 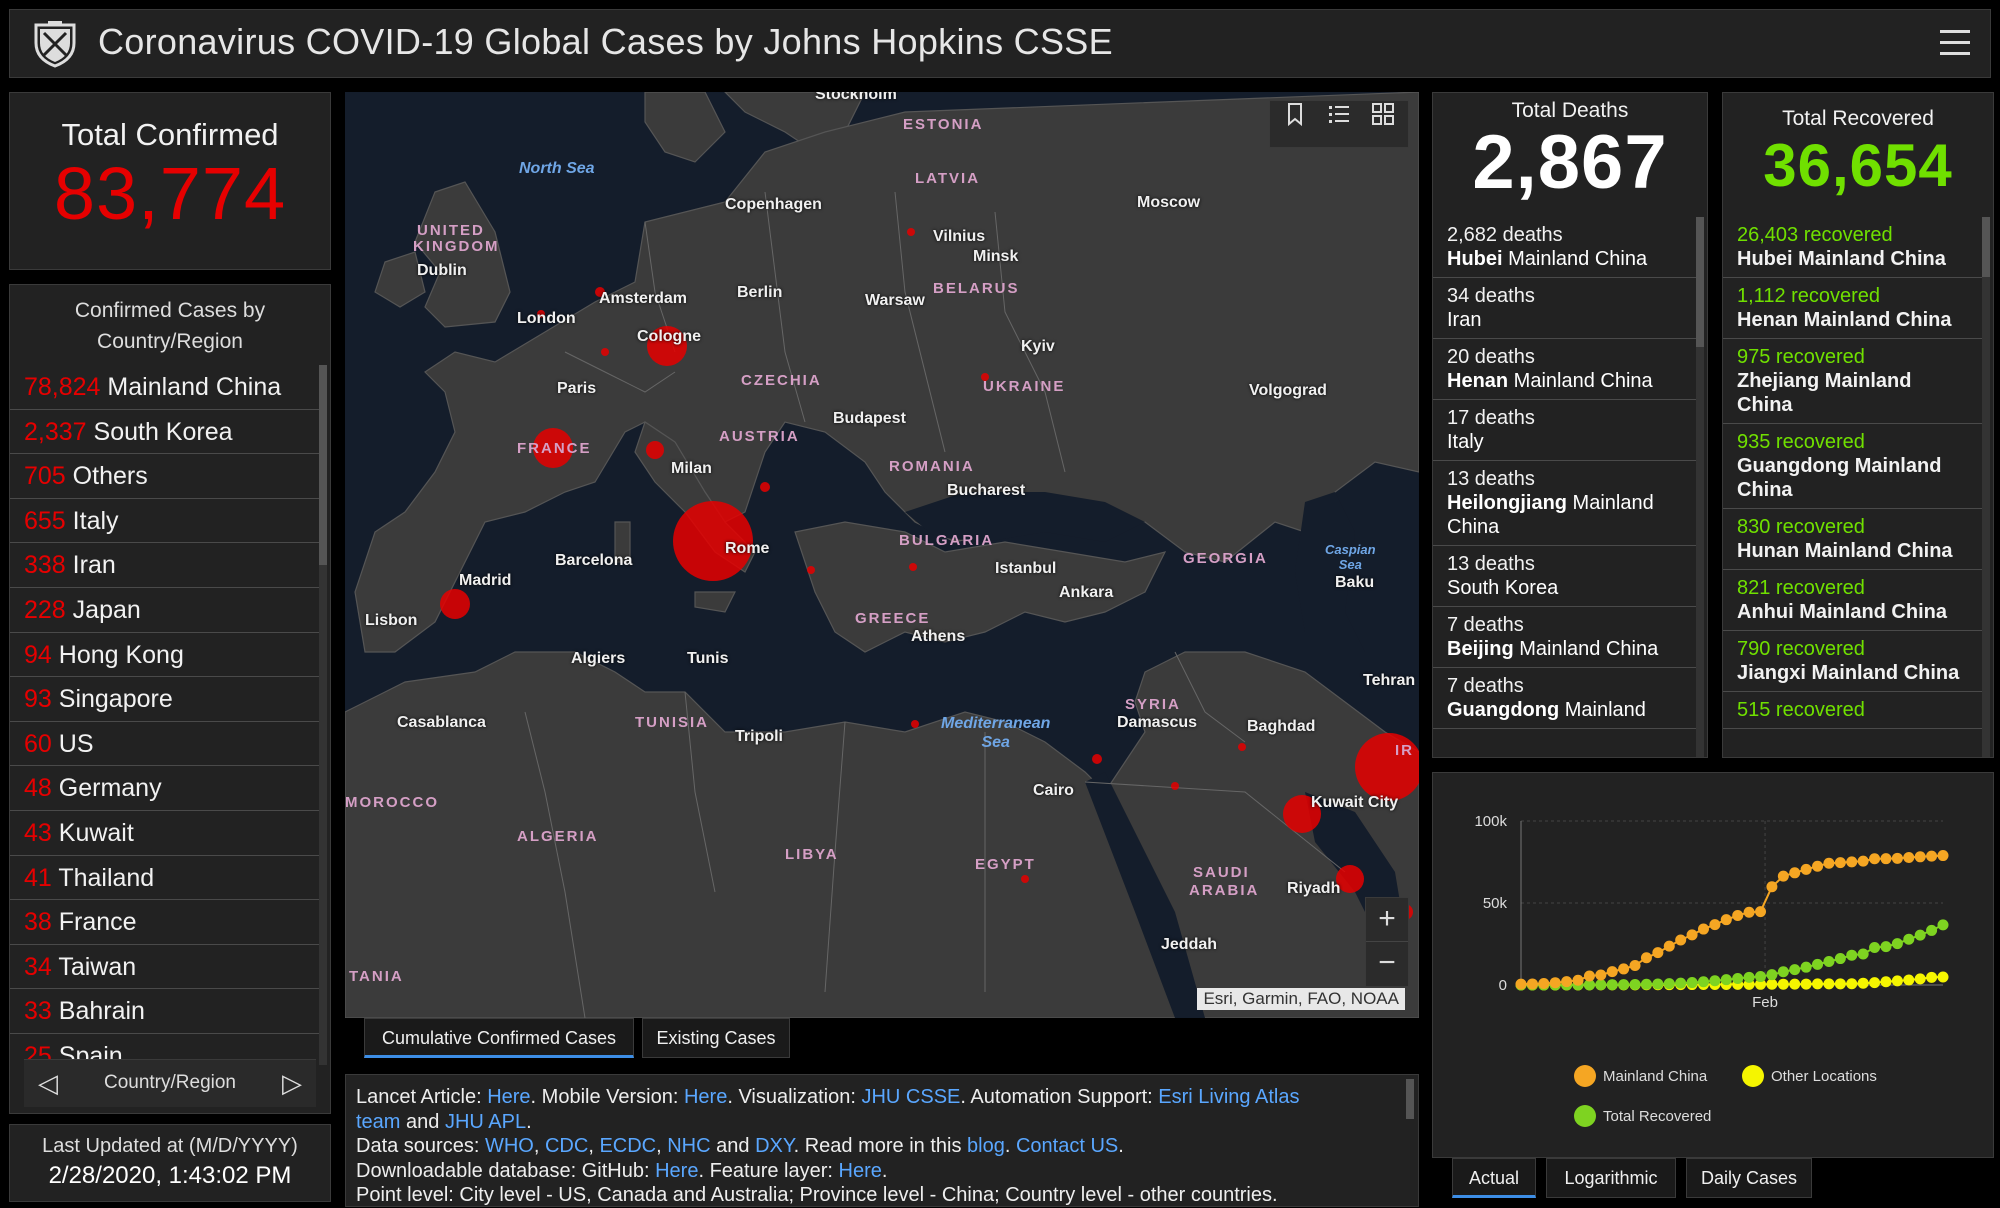 I want to click on country-name: Taiwan, so click(x=97, y=966).